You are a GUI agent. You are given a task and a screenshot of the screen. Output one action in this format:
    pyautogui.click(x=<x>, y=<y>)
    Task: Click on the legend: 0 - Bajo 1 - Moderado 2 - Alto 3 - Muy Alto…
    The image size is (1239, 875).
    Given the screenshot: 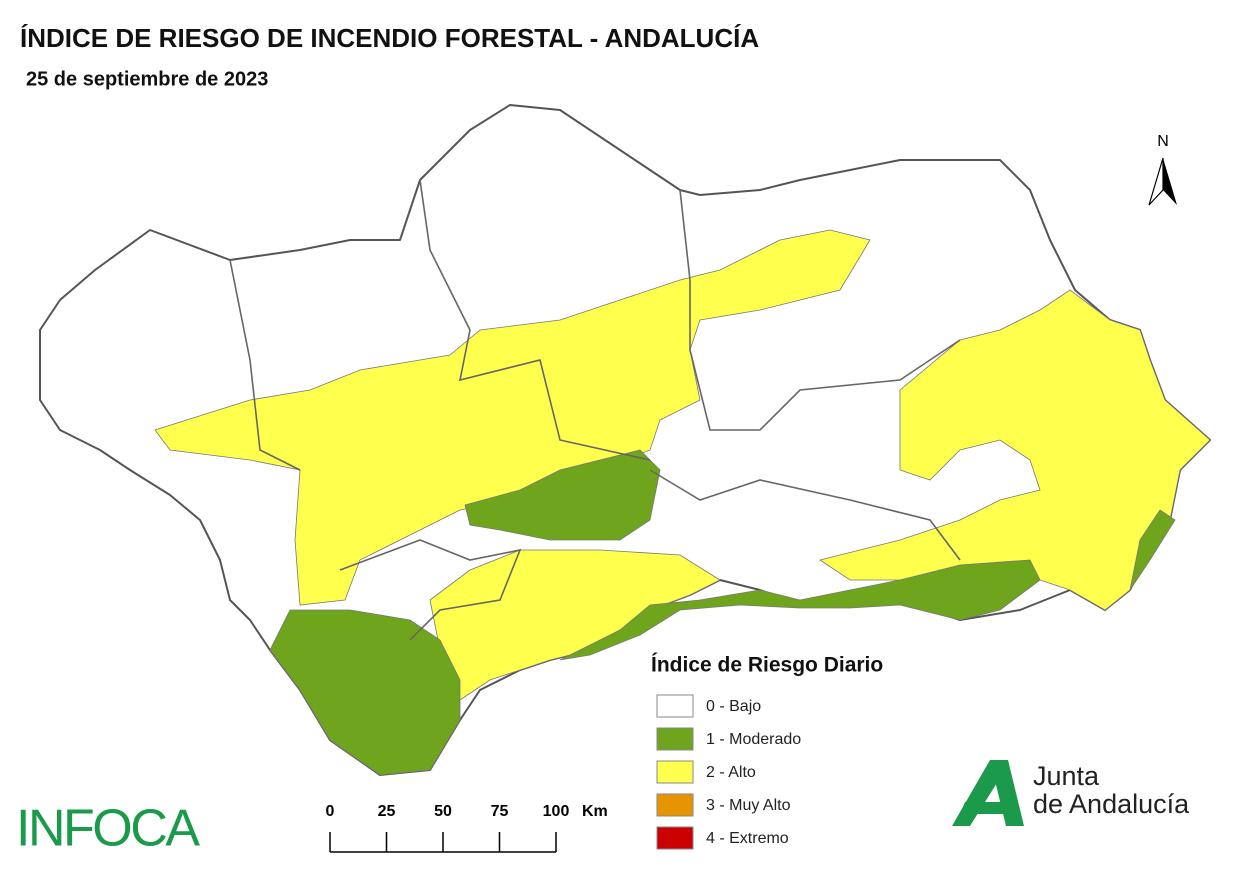 What is the action you would take?
    pyautogui.click(x=728, y=772)
    